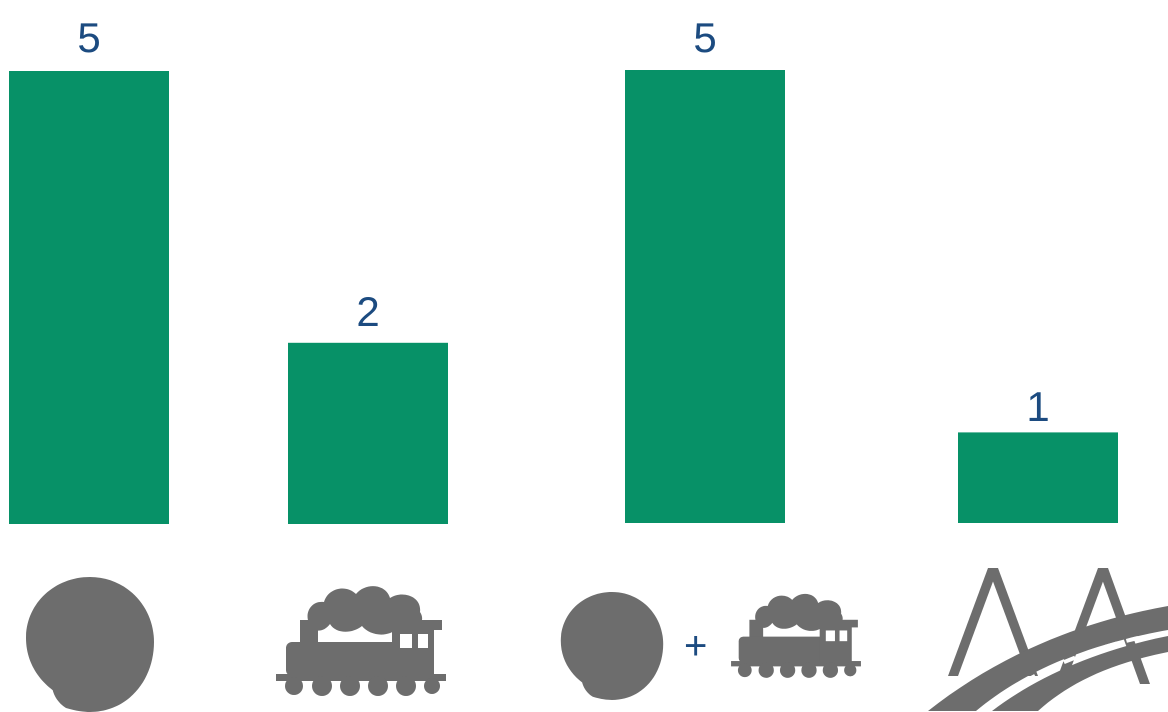  I want to click on value-label-3: 5, so click(705, 37).